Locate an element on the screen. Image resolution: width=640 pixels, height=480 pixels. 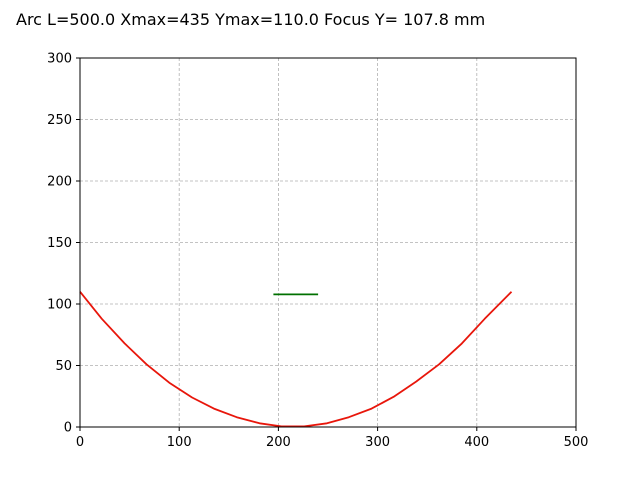
y-tick-label: 250 is located at coordinates (59, 120).